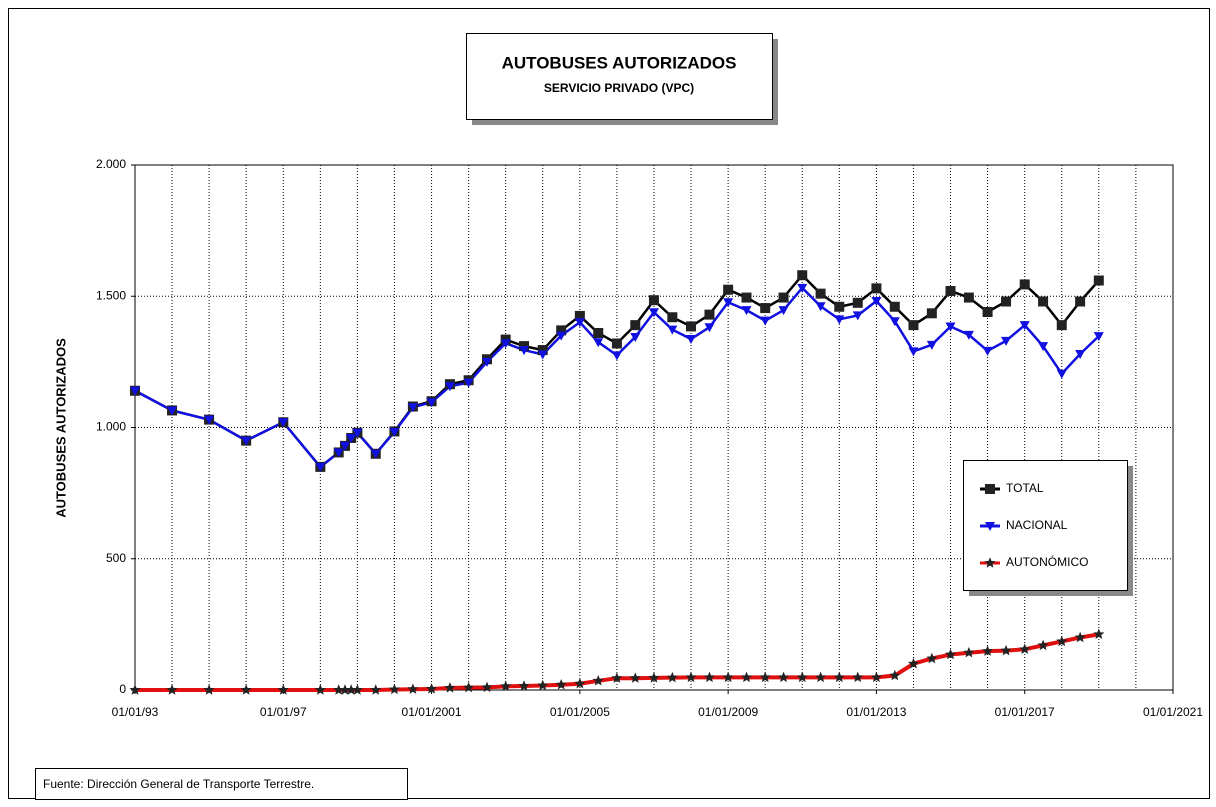 The width and height of the screenshot is (1216, 807). I want to click on legend-label: NACIONAL, so click(1037, 525).